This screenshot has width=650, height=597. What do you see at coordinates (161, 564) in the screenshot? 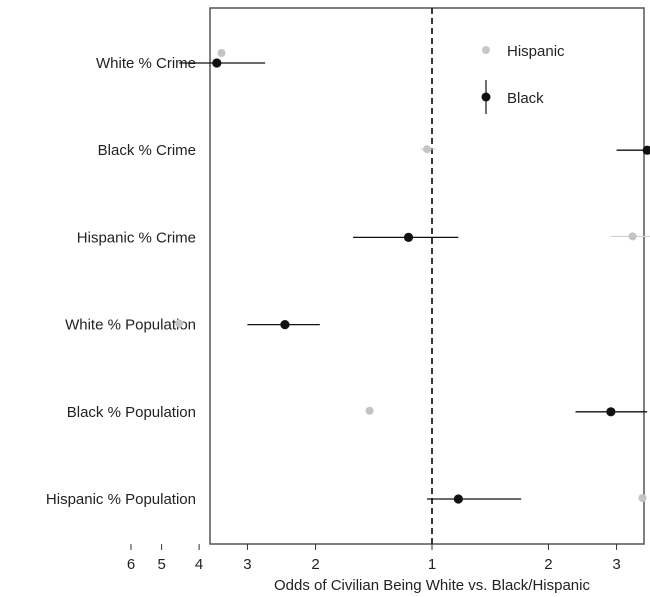
I see `x-tick-label: 5` at bounding box center [161, 564].